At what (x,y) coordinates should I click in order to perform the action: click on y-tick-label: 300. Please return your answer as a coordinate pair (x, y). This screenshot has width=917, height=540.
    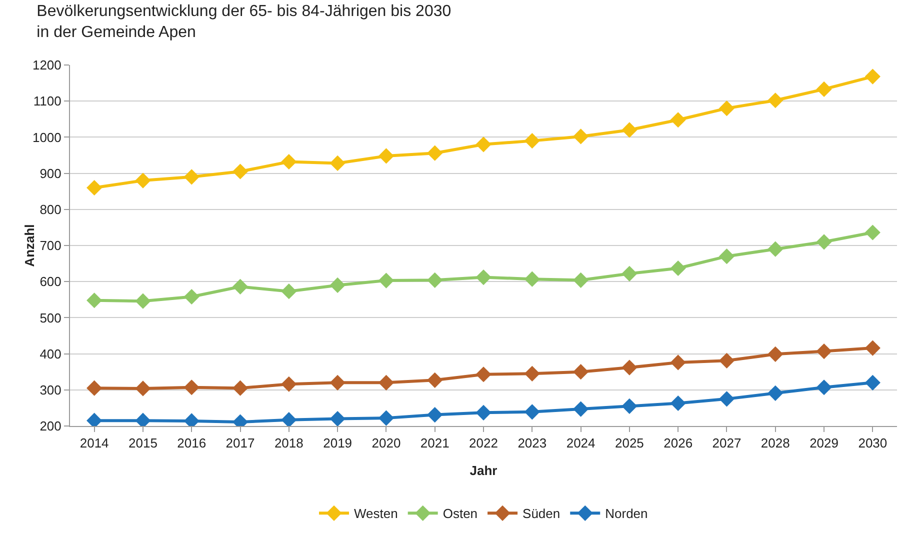
    Looking at the image, I should click on (51, 390).